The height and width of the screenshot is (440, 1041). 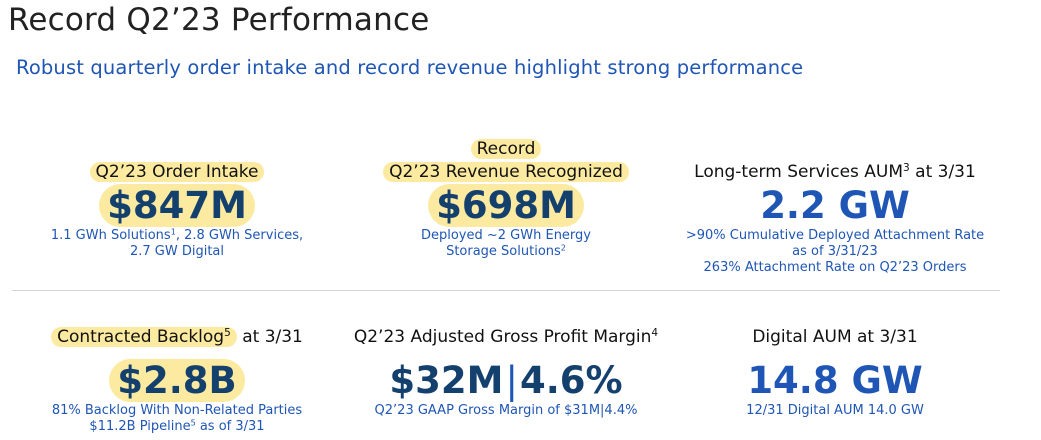 What do you see at coordinates (177, 235) in the screenshot?
I see `order-intake-note: 1.1 GWh Solutions1, 2.8 GWh Services,` at bounding box center [177, 235].